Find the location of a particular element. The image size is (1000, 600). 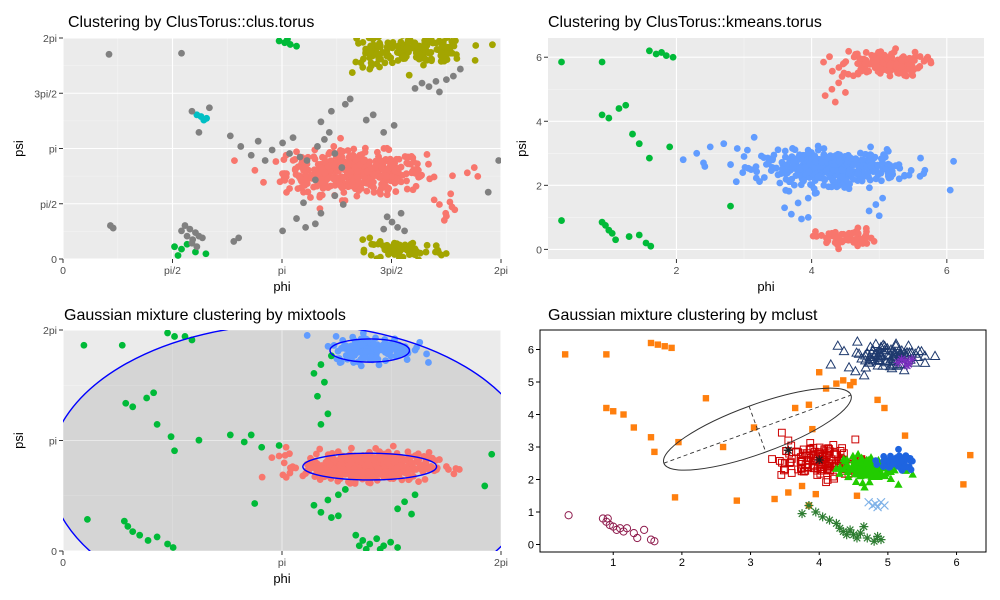

x-axis-label: phi is located at coordinates (281, 286).